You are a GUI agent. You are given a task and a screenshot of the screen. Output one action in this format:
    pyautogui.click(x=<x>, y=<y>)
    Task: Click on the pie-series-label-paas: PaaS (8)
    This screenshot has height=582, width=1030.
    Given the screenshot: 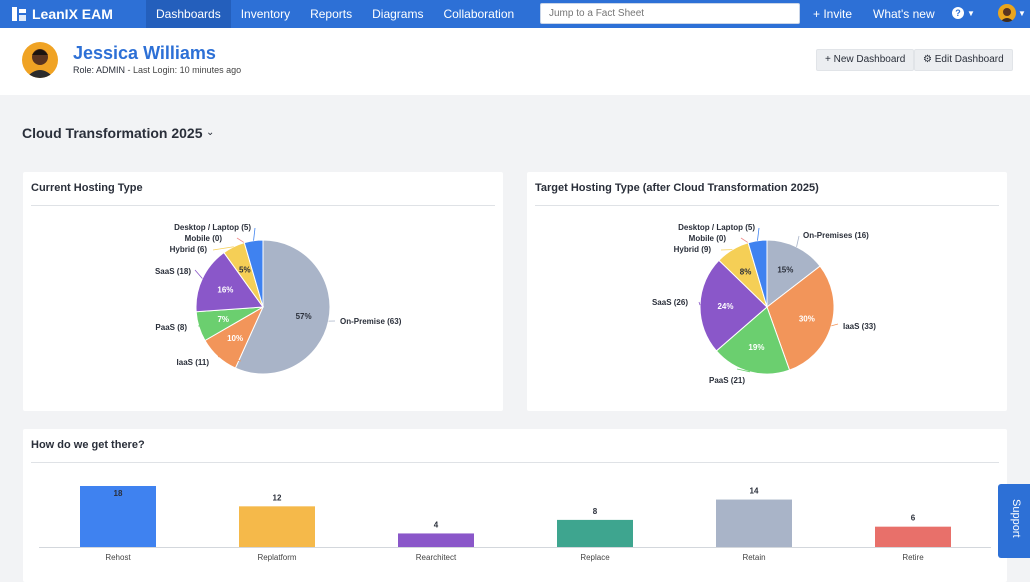 What is the action you would take?
    pyautogui.click(x=171, y=327)
    